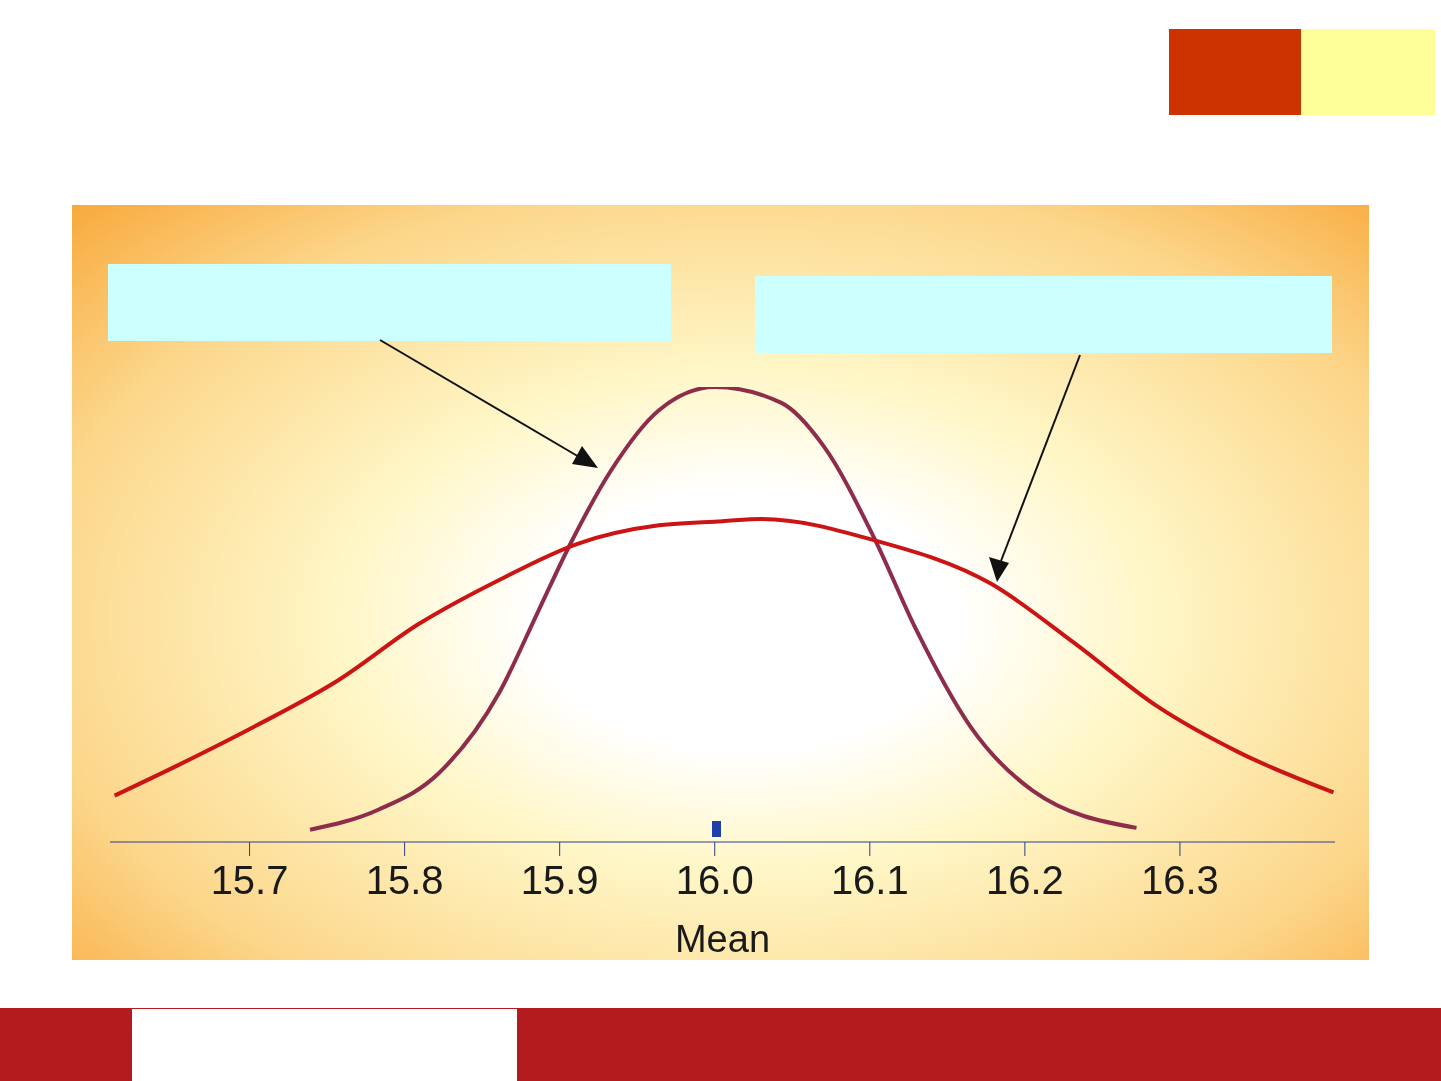 The image size is (1441, 1081). What do you see at coordinates (869, 880) in the screenshot?
I see `x-tick-label: 16.1` at bounding box center [869, 880].